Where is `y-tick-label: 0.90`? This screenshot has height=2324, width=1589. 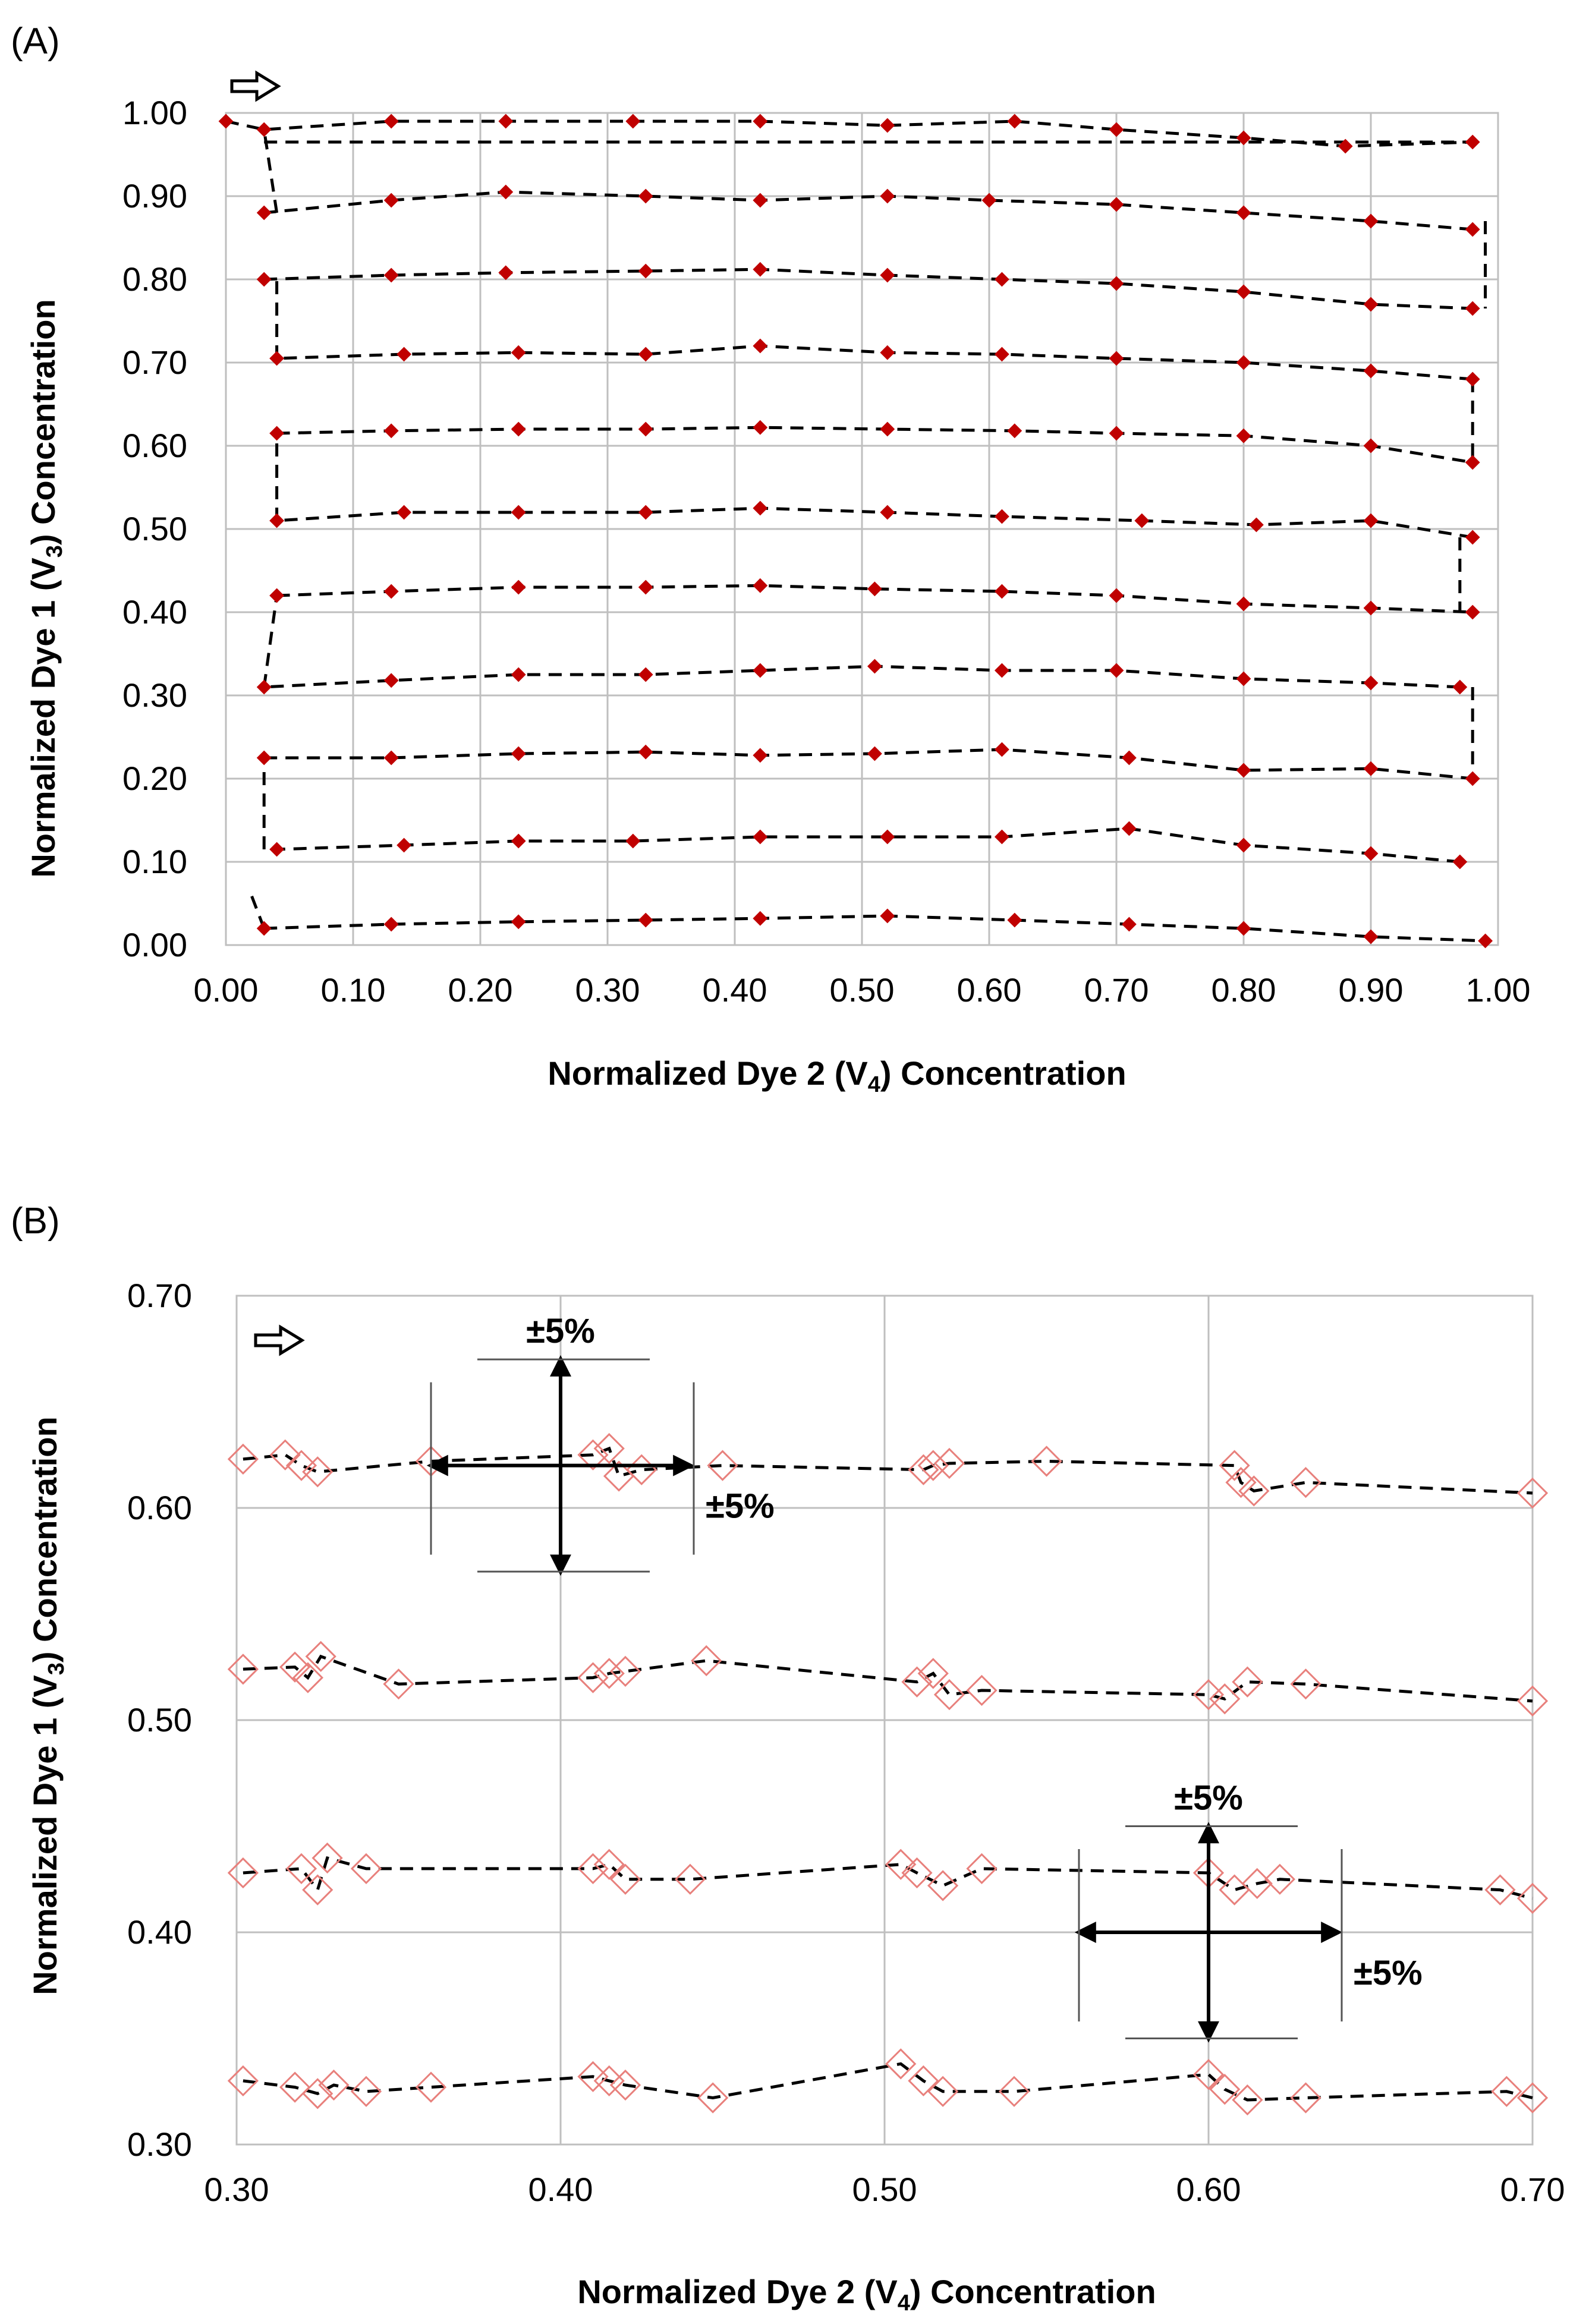
y-tick-label: 0.90 is located at coordinates (154, 196).